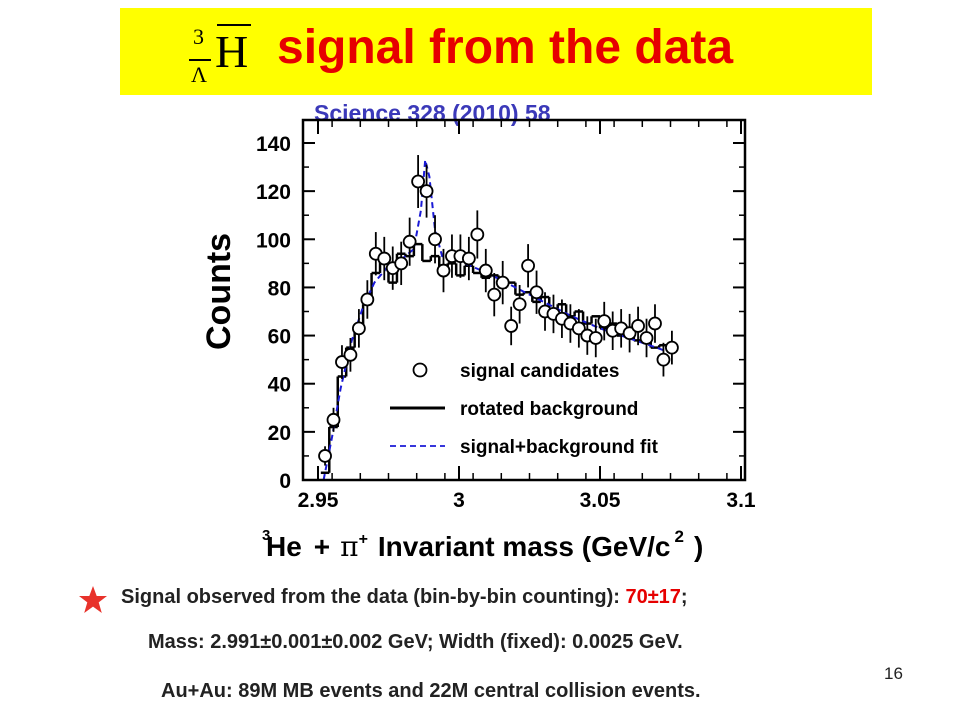 This screenshot has height=720, width=960. I want to click on y-tick-label: 20, so click(279, 433).